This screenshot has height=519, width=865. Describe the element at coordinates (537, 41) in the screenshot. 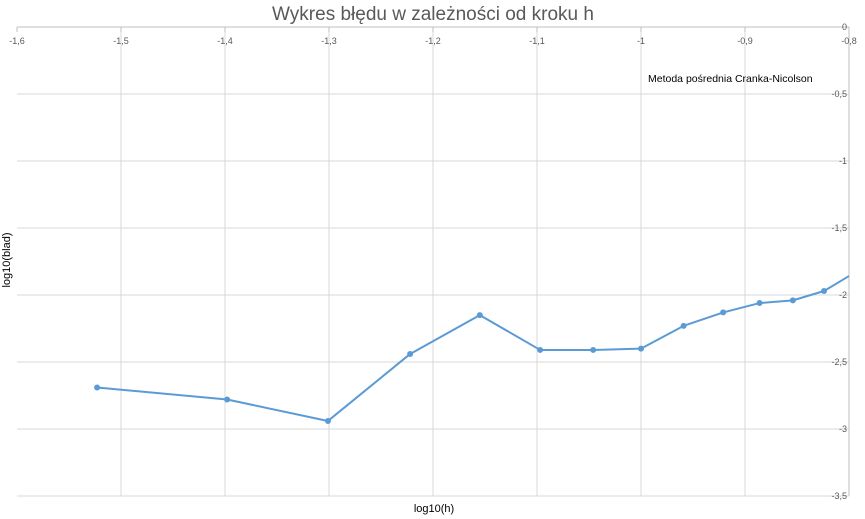

I see `x-tick-label: -1,1` at that location.